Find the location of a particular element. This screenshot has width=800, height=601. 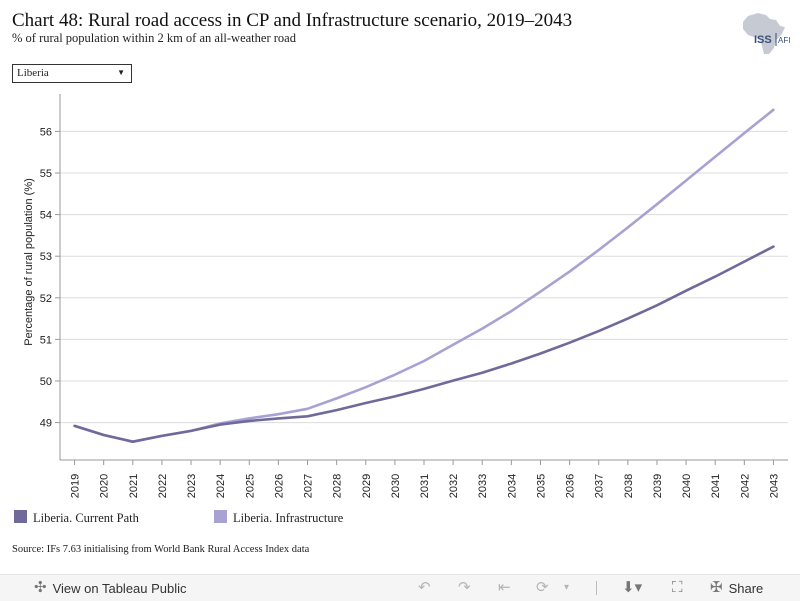

x-tick-label: 2029 is located at coordinates (367, 486).